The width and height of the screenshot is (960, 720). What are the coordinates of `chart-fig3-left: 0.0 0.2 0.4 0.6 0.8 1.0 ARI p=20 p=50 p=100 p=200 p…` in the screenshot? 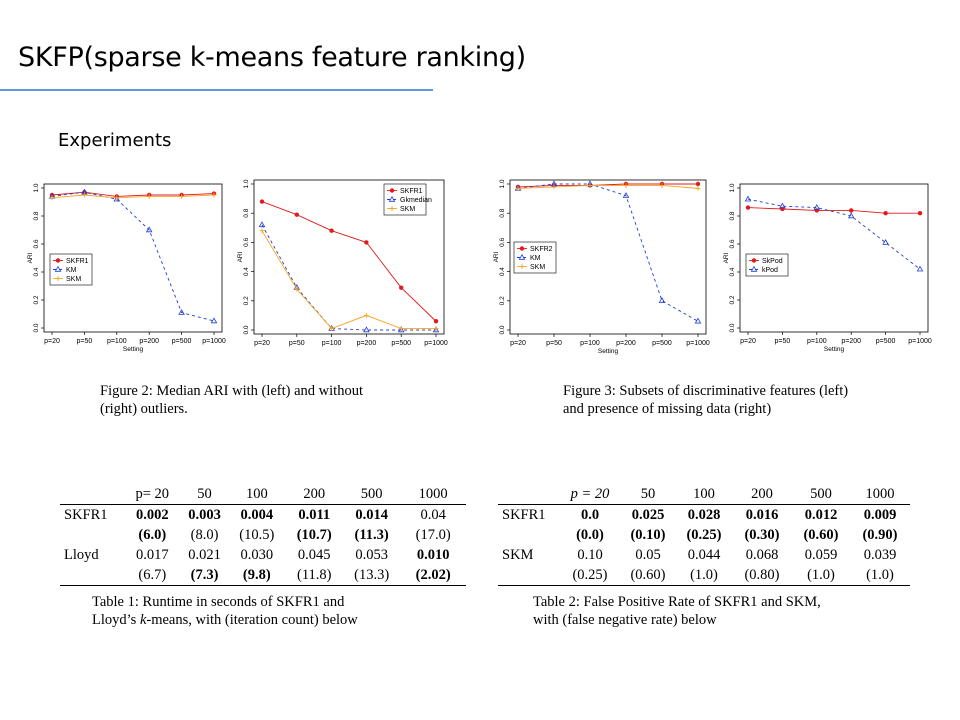 It's located at (601, 267).